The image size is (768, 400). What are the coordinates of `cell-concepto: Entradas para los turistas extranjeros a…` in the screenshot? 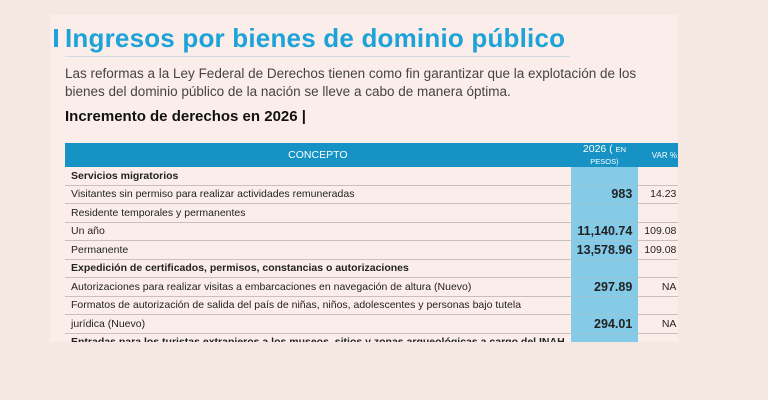 It's located at (318, 337).